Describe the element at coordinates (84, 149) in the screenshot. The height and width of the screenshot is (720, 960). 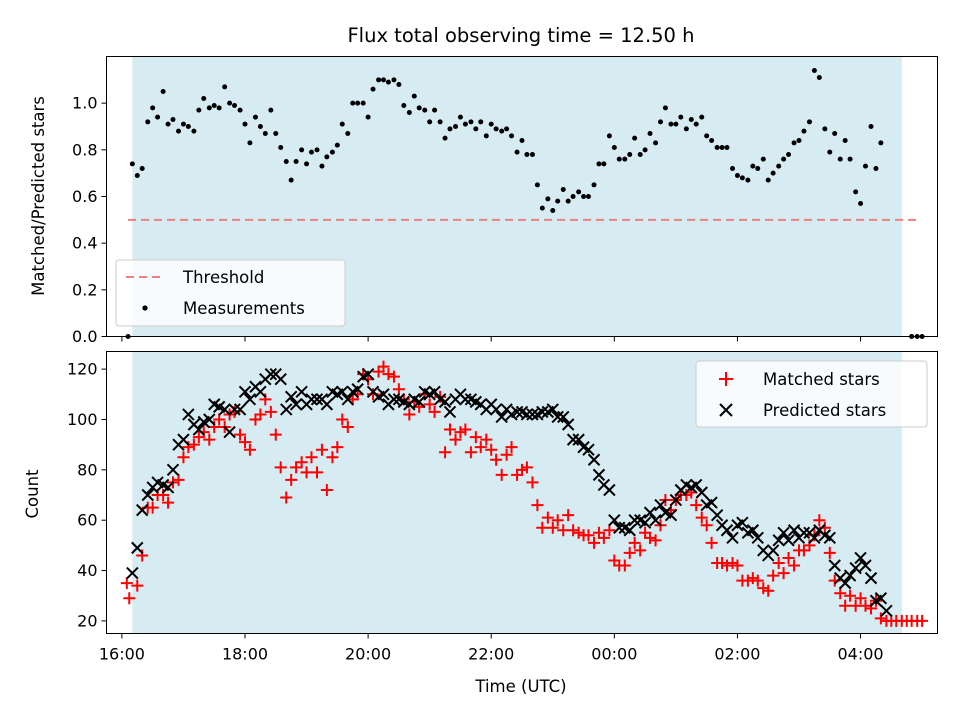
I see `top-y-tick-label: 0.8` at that location.